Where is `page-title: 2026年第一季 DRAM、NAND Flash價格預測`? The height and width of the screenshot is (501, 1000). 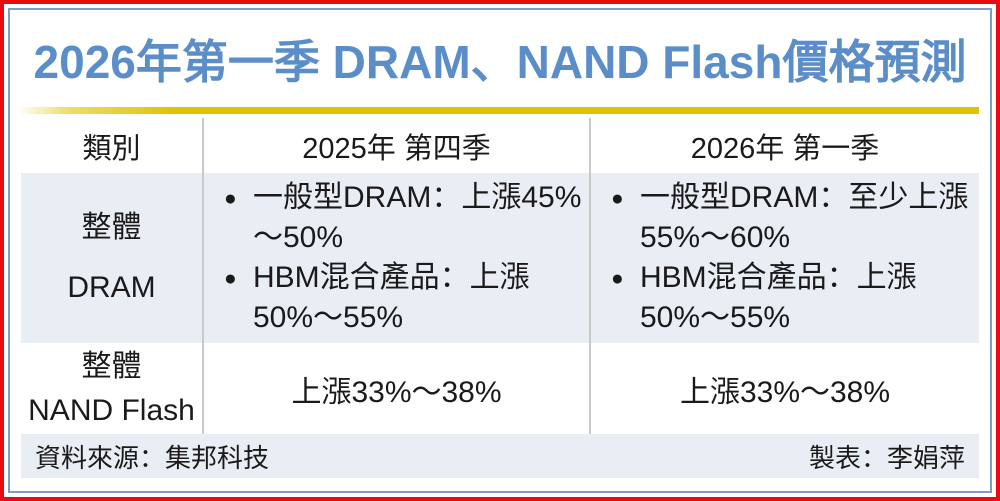 page-title: 2026年第一季 DRAM、NAND Flash價格預測 is located at coordinates (500, 62).